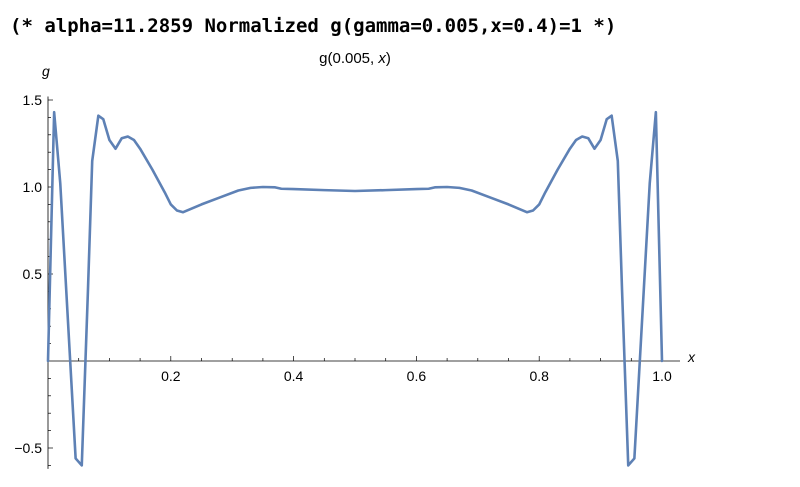 The height and width of the screenshot is (487, 800). What do you see at coordinates (417, 376) in the screenshot?
I see `x-tick-label: 0.6` at bounding box center [417, 376].